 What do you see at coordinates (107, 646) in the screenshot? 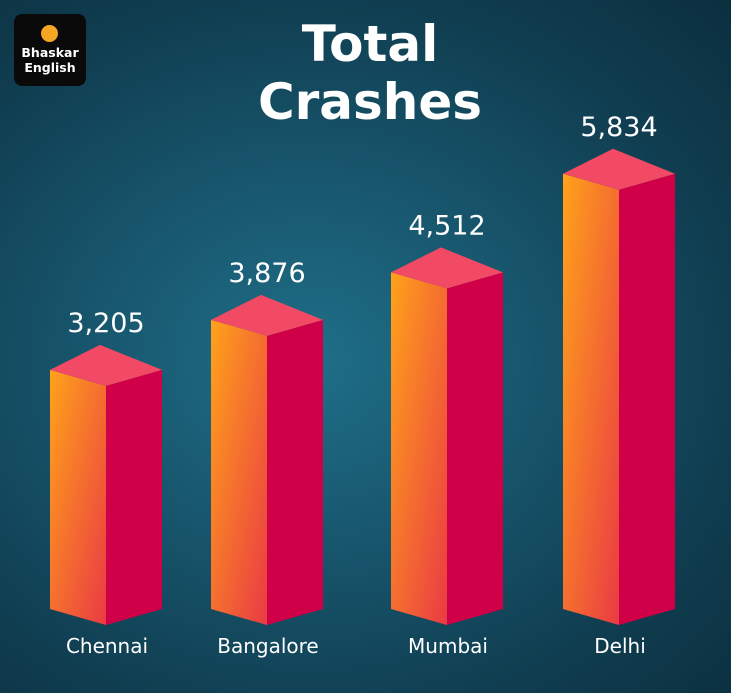
I see `category-label: Chennai` at bounding box center [107, 646].